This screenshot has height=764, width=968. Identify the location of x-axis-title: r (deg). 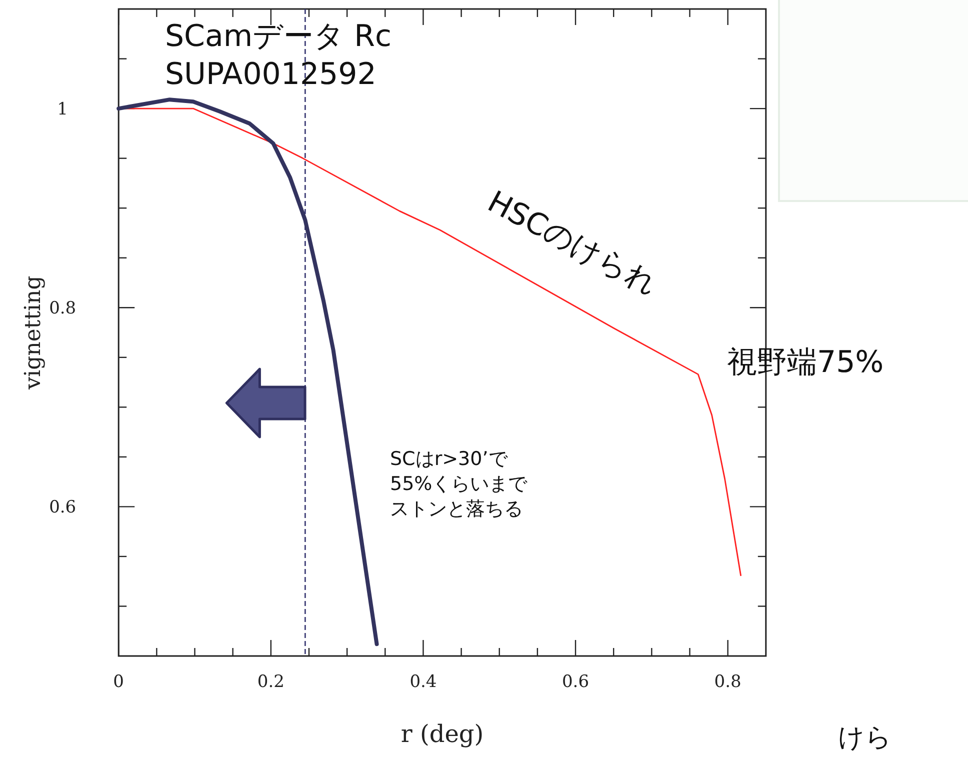
(442, 734).